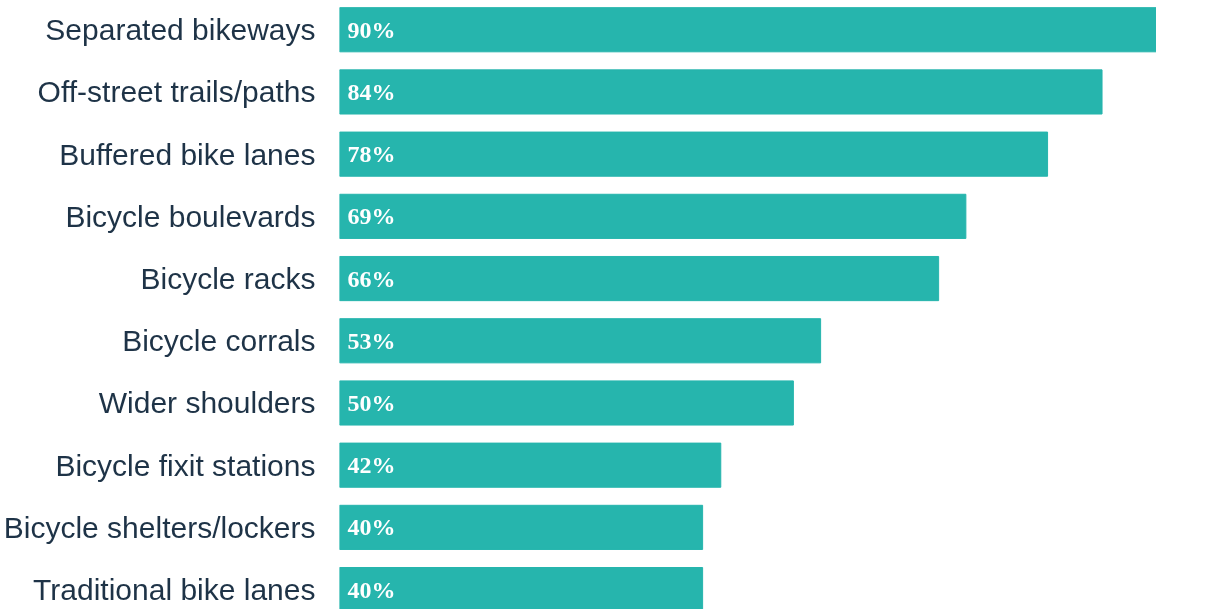  I want to click on y-tick-label: Bicycle shelters/lockers, so click(159, 527).